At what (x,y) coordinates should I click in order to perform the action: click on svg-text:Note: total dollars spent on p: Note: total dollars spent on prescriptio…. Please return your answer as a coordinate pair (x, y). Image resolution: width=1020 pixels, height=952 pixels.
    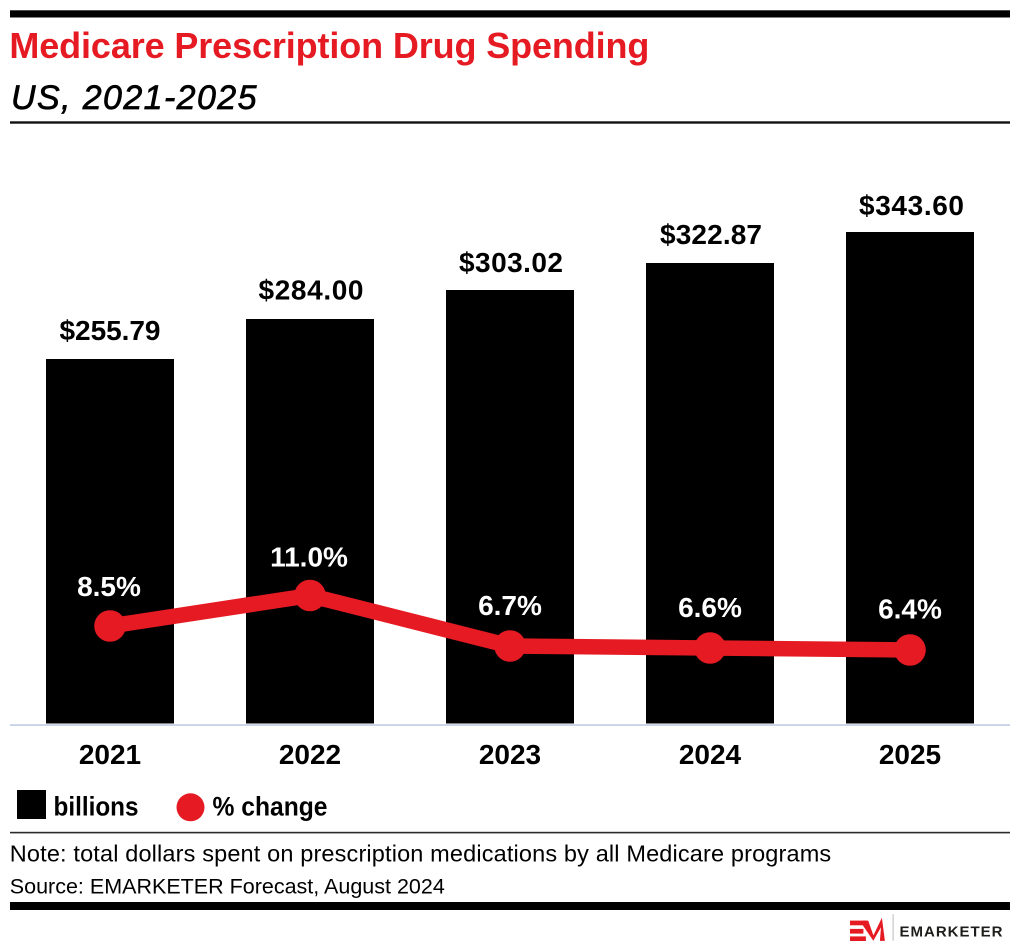
    Looking at the image, I should click on (421, 853).